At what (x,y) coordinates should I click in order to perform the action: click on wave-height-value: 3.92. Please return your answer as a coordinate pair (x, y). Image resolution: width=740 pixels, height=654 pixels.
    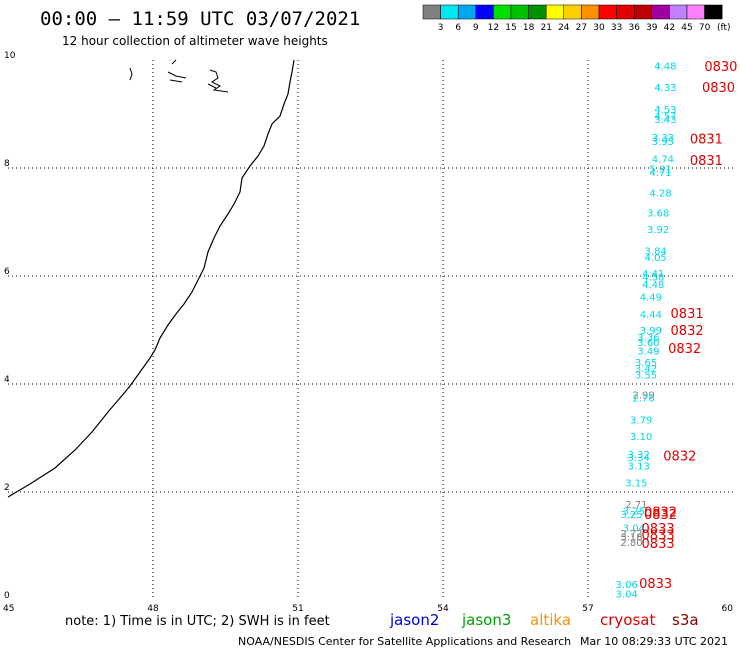
    Looking at the image, I should click on (658, 230).